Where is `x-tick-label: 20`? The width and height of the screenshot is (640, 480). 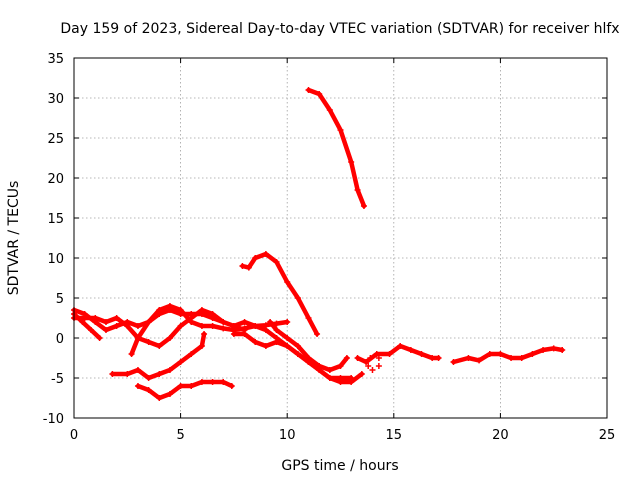 x-tick-label: 20 is located at coordinates (500, 435).